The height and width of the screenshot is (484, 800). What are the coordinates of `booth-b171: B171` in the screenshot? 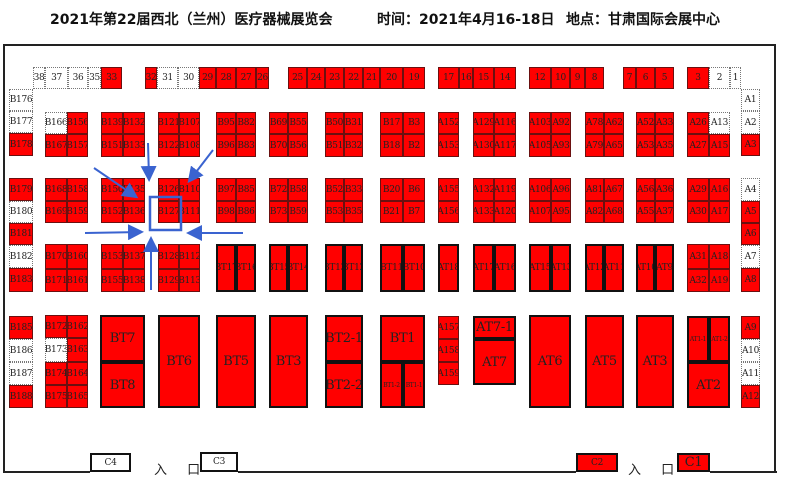 It's located at (56, 280).